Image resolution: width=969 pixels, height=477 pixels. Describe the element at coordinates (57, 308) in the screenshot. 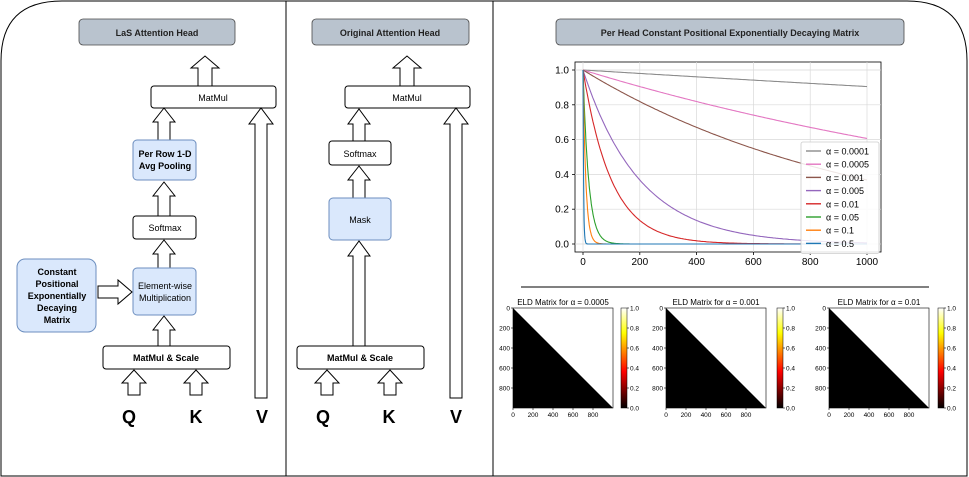

I see `las-constant-line4: Decaying` at that location.